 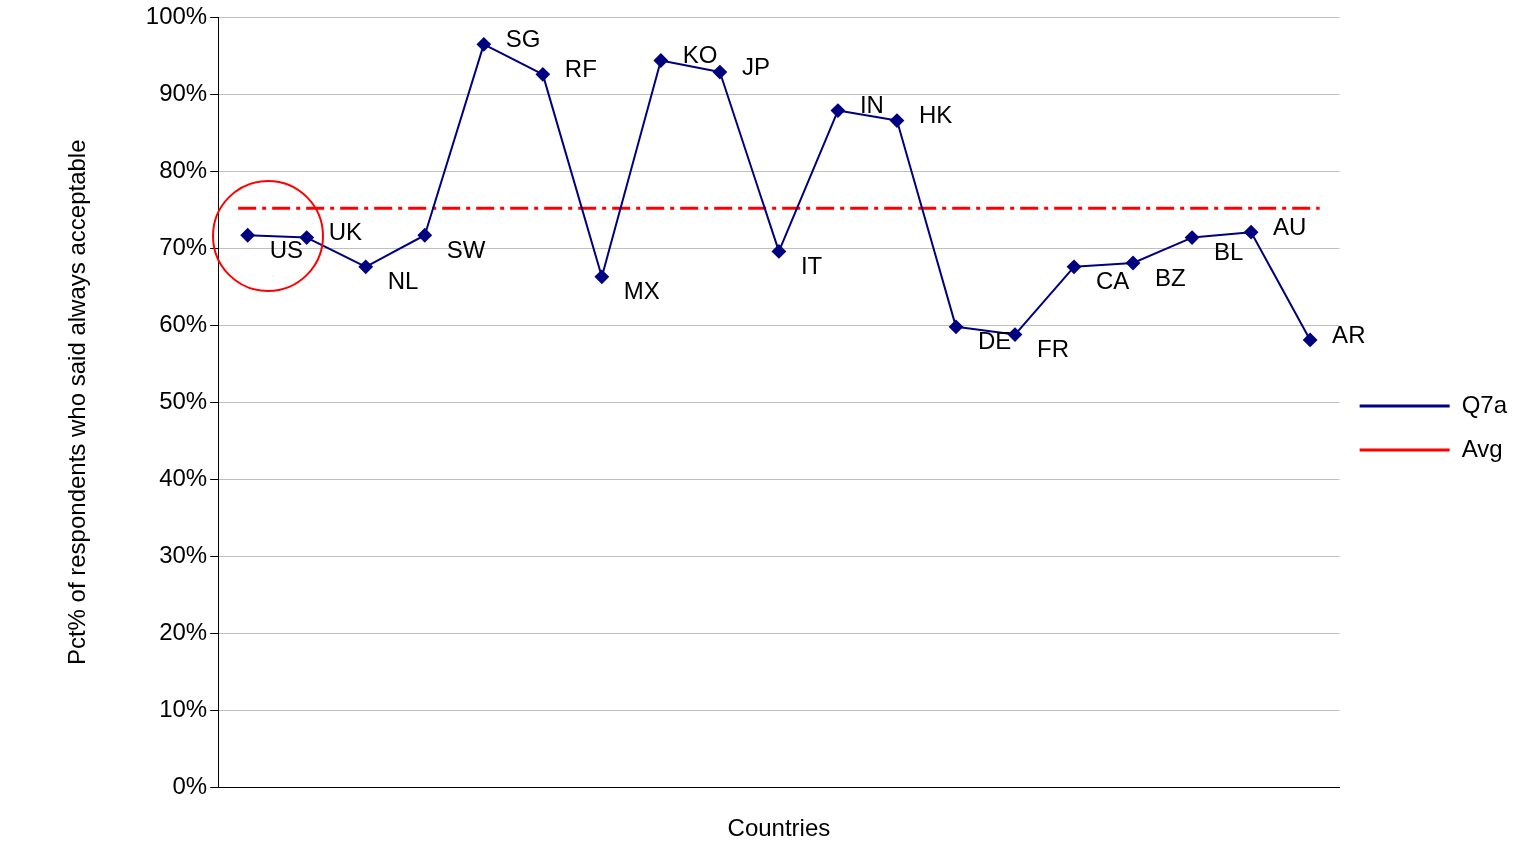 I want to click on data-label: AR, so click(x=1349, y=334).